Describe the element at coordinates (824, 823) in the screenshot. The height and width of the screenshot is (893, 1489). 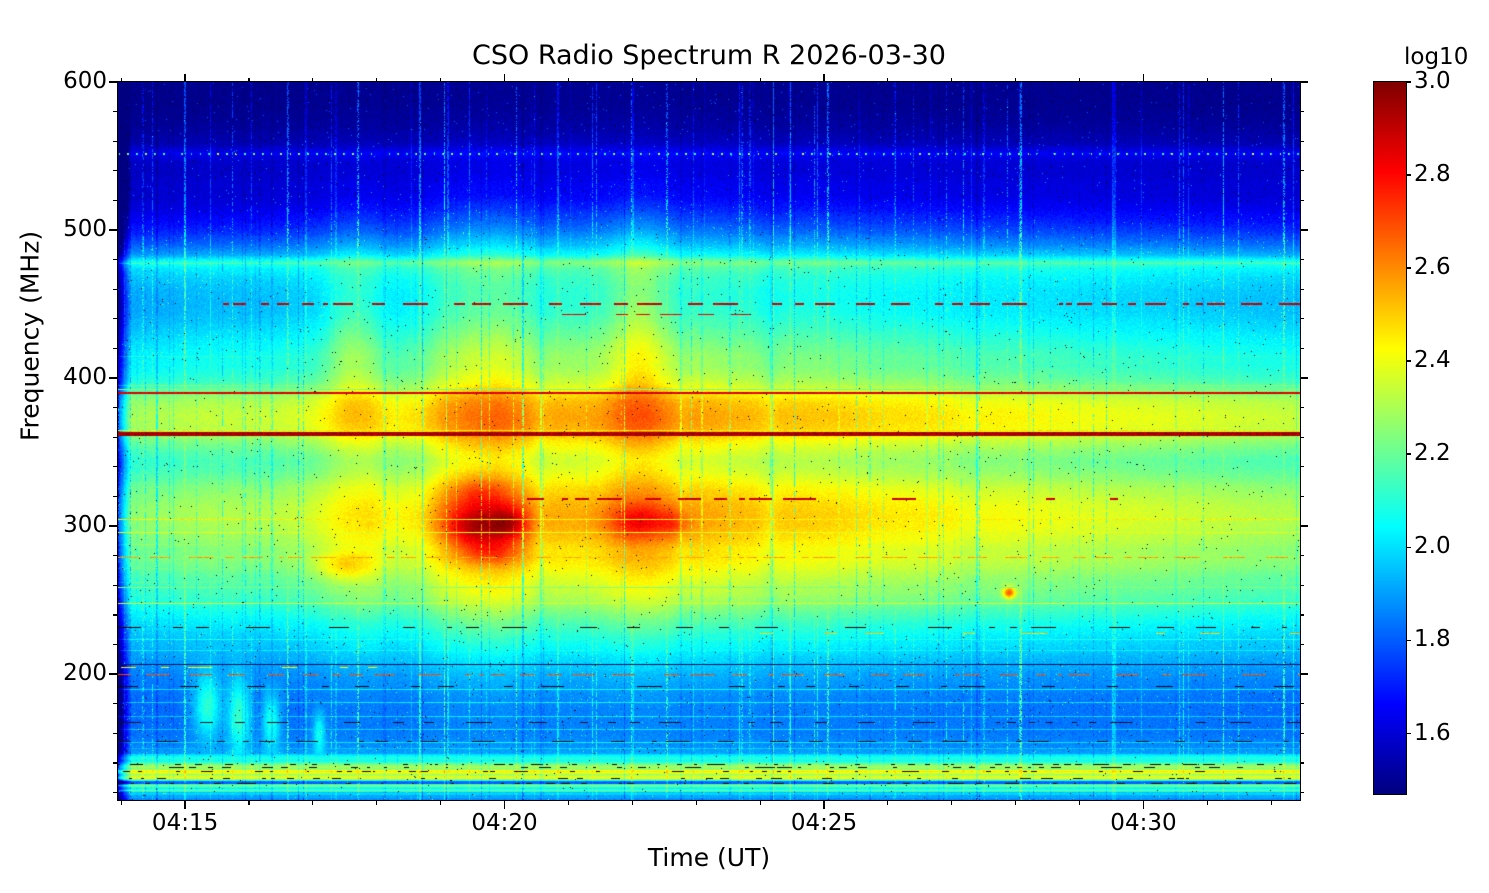
I see `x-tick-label: 04:25` at that location.